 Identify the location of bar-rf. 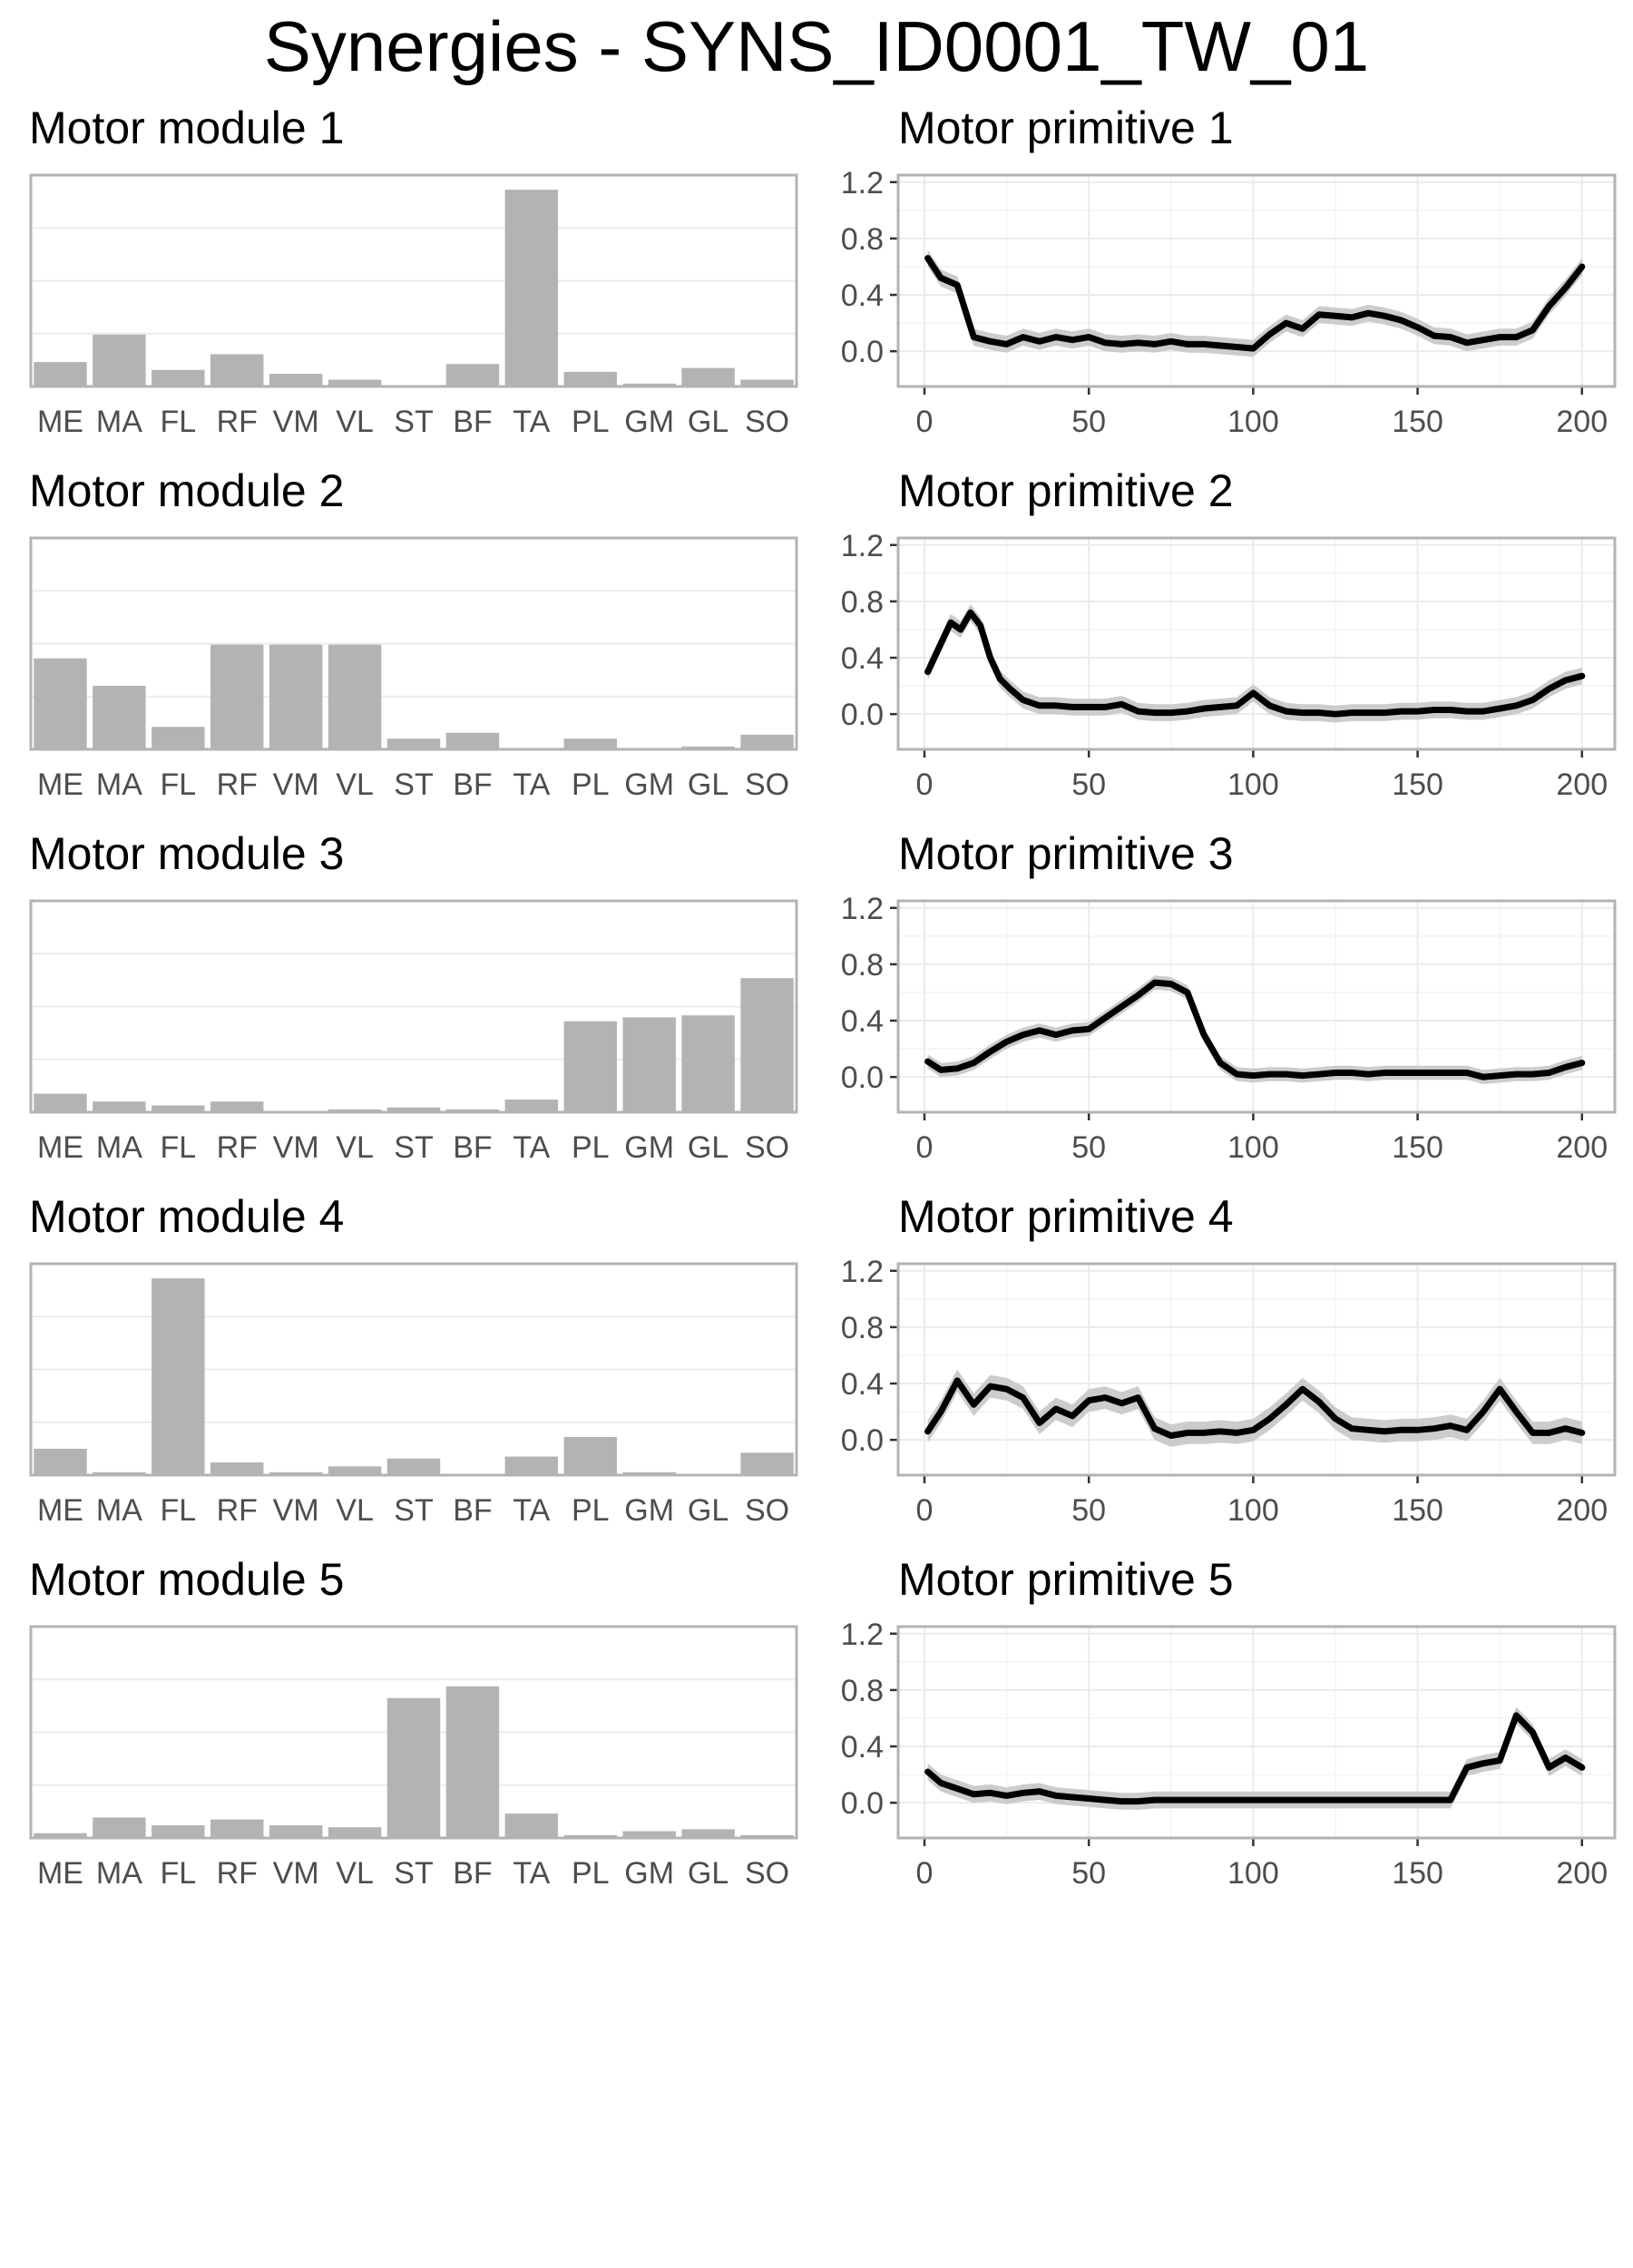
(237, 1828).